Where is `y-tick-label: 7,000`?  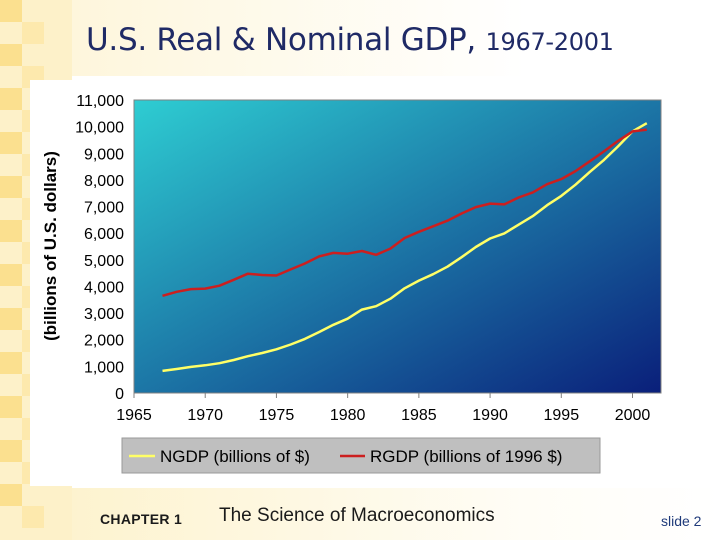 y-tick-label: 7,000 is located at coordinates (104, 208).